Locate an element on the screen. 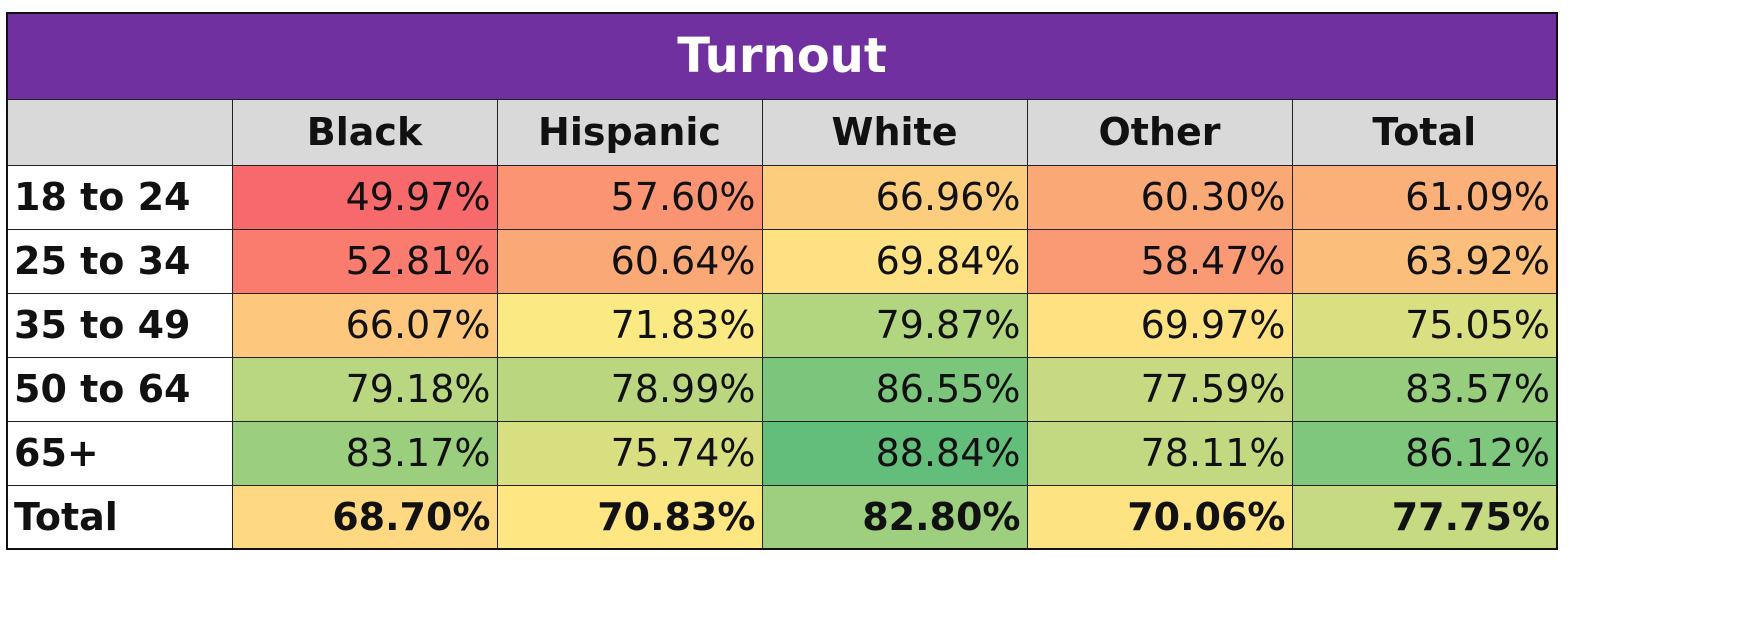  heatmap-cell: 77.59% is located at coordinates (1159, 389).